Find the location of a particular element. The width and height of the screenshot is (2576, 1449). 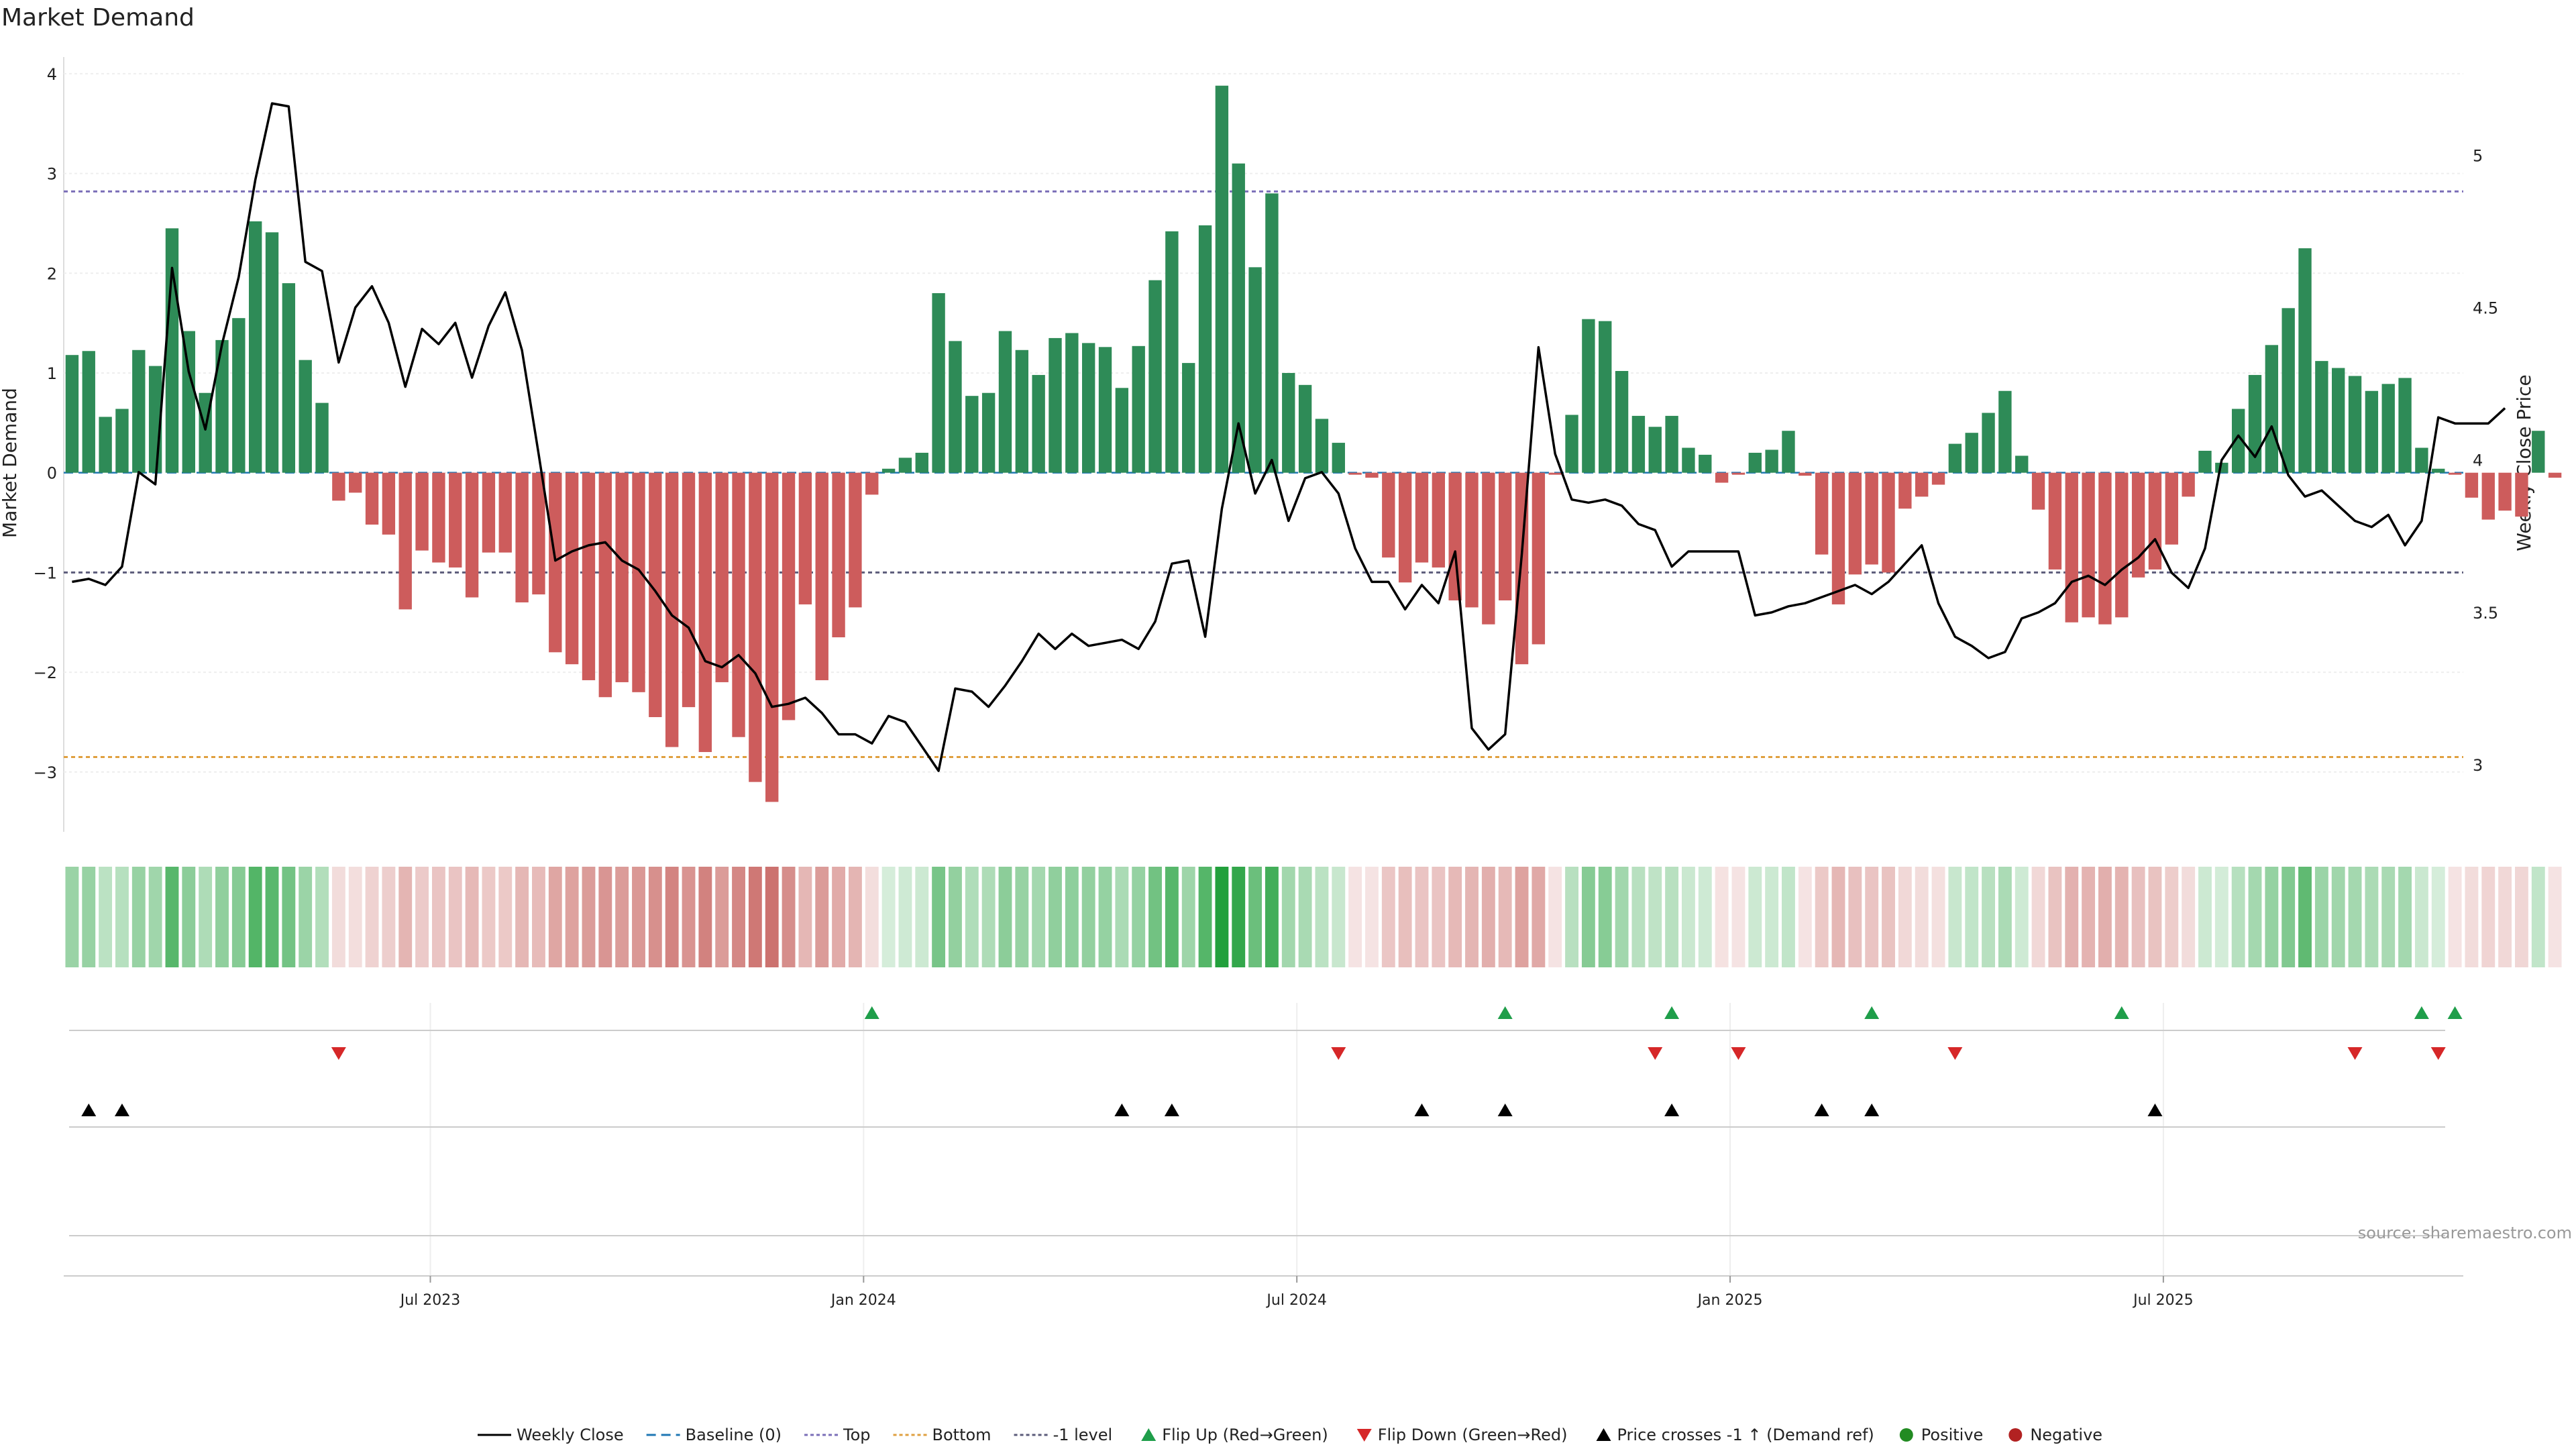

legend-label: Bottom is located at coordinates (961, 1435).